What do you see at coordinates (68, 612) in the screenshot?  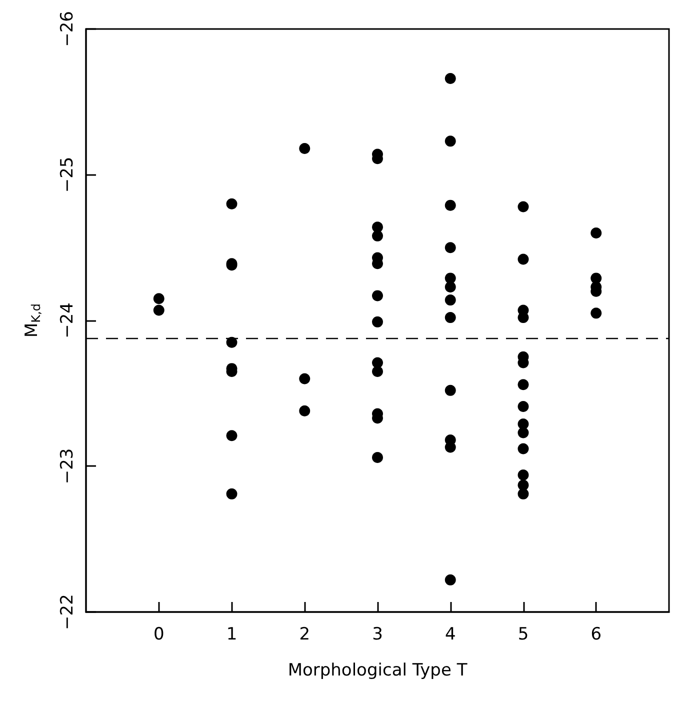 I see `y-tick-label: −22` at bounding box center [68, 612].